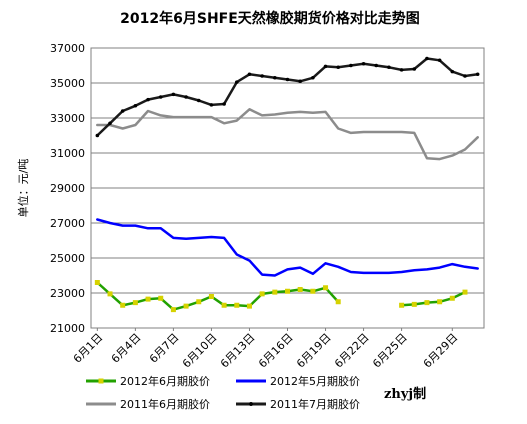 Image resolution: width=527 pixels, height=424 pixels. Describe the element at coordinates (67, 48) in the screenshot. I see `y-tick-label: 37000` at that location.